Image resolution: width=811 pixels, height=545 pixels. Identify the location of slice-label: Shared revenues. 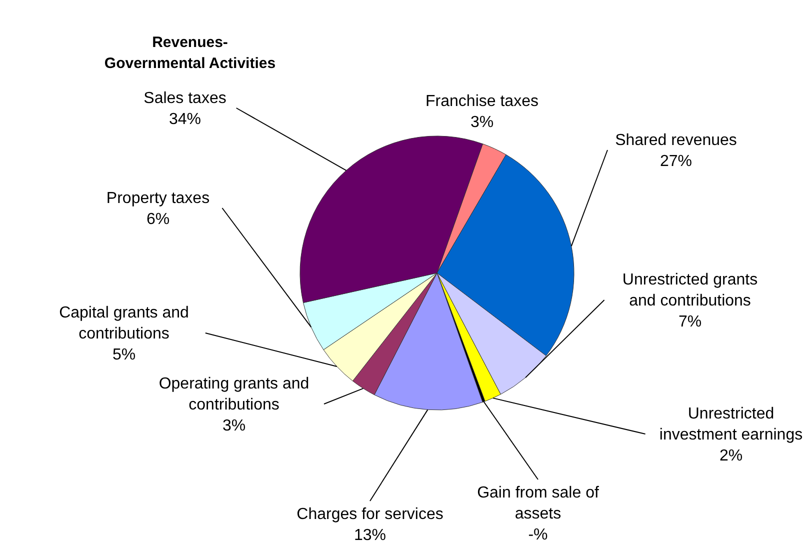
(676, 140).